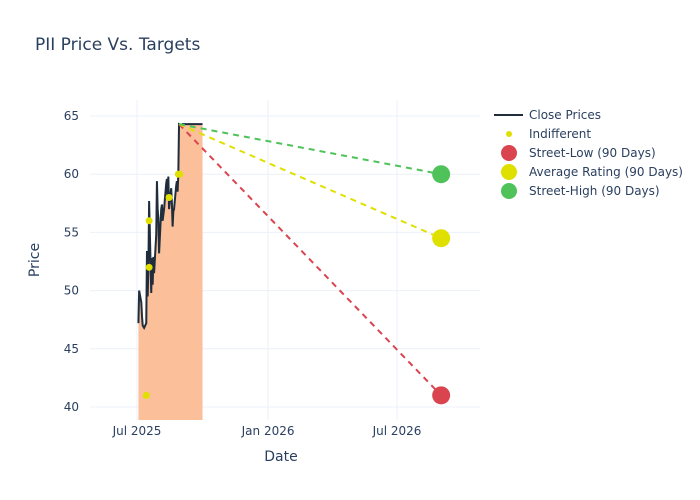 The height and width of the screenshot is (500, 700). What do you see at coordinates (310, 149) in the screenshot?
I see `target-line-high` at bounding box center [310, 149].